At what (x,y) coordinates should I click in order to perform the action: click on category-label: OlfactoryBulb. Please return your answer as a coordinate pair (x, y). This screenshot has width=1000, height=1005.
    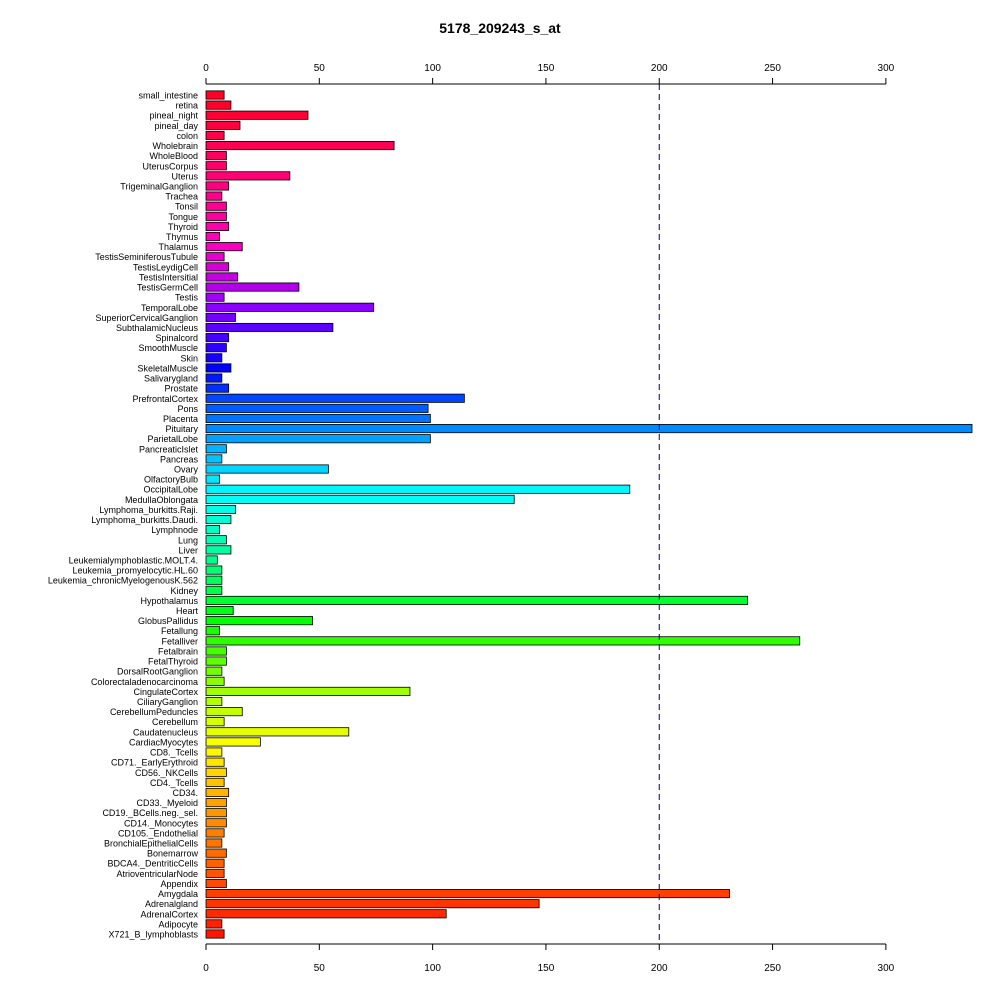
    Looking at the image, I should click on (171, 480).